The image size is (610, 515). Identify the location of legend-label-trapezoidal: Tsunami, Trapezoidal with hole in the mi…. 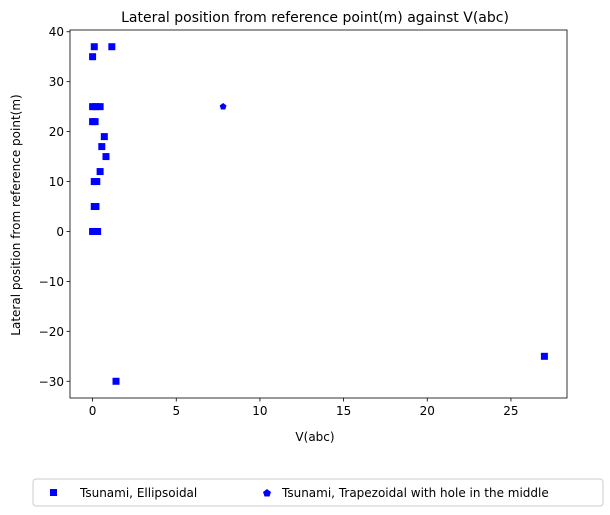
(415, 493).